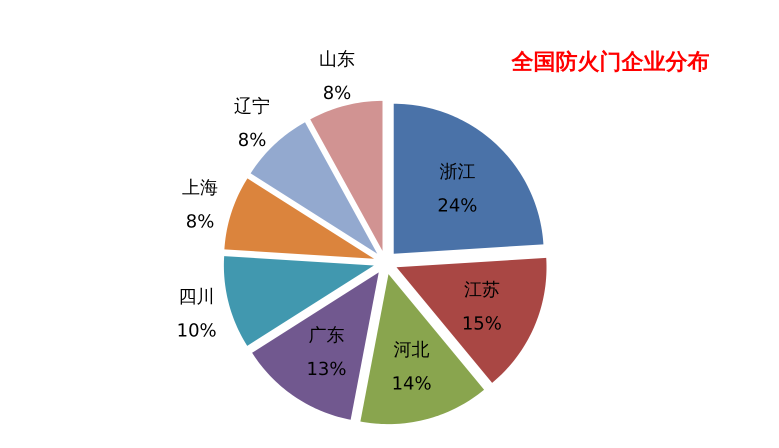 This screenshot has width=779, height=448. I want to click on data-label: 10%, so click(196, 331).